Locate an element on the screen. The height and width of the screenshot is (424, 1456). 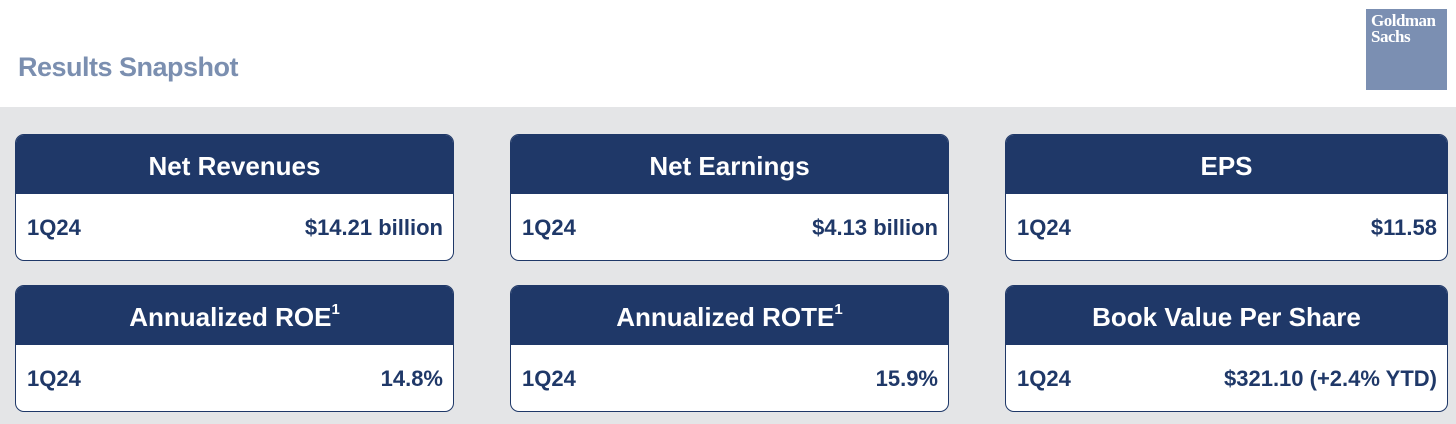
card-body: 1Q24 $321.10 (+2.4% YTD) is located at coordinates (1226, 378).